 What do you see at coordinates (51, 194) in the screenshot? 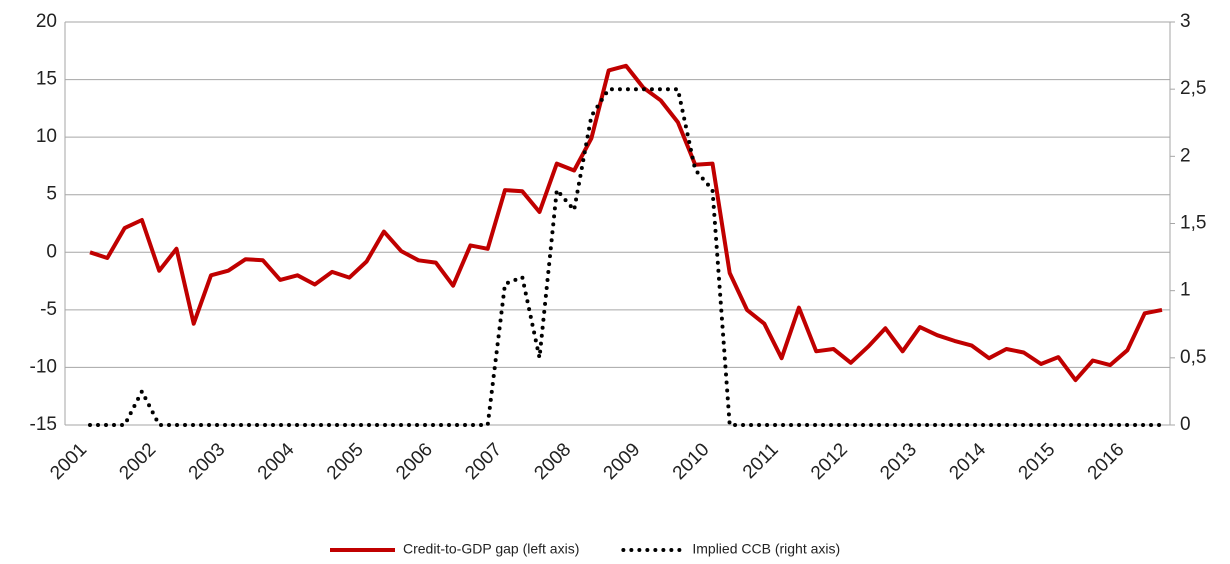
I see `y-tick-label: 5` at bounding box center [51, 194].